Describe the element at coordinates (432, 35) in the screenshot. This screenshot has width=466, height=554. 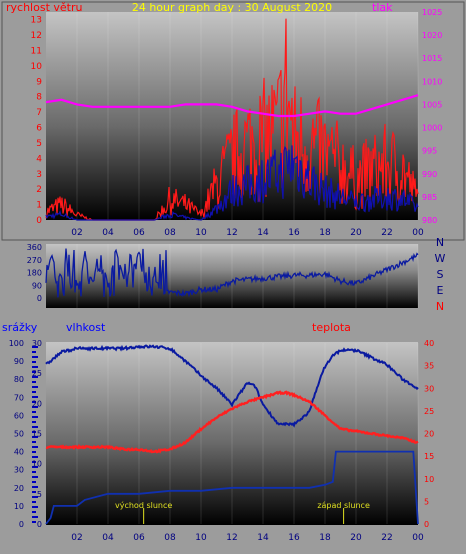
I see `pressure-tick: 1020` at that location.